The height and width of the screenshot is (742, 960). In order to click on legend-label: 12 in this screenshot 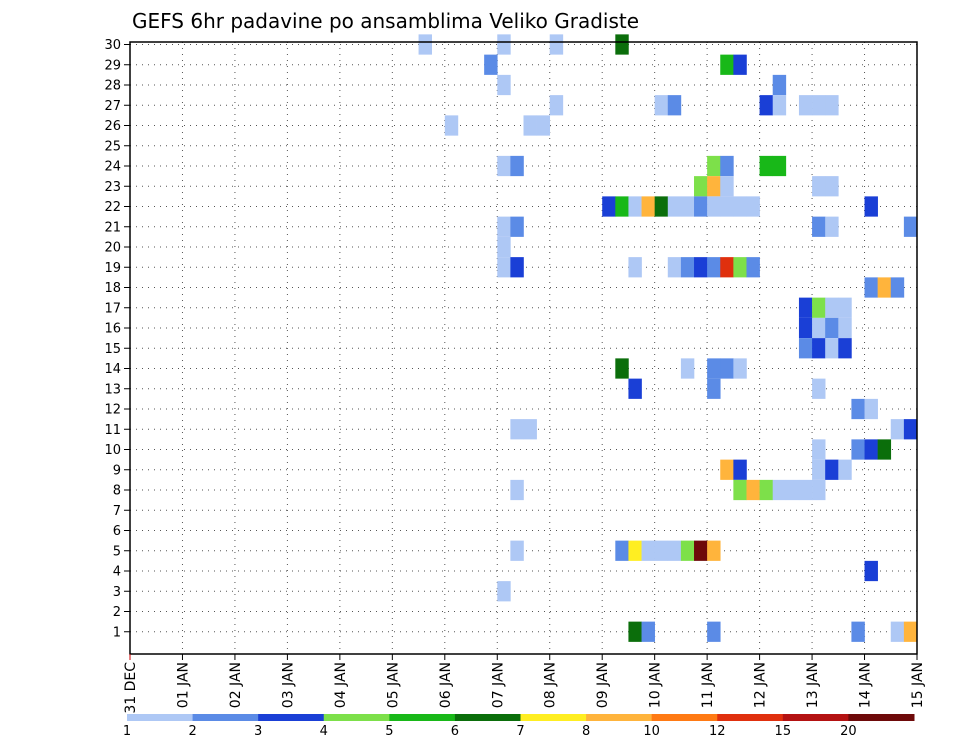, I will do `click(717, 731)`.